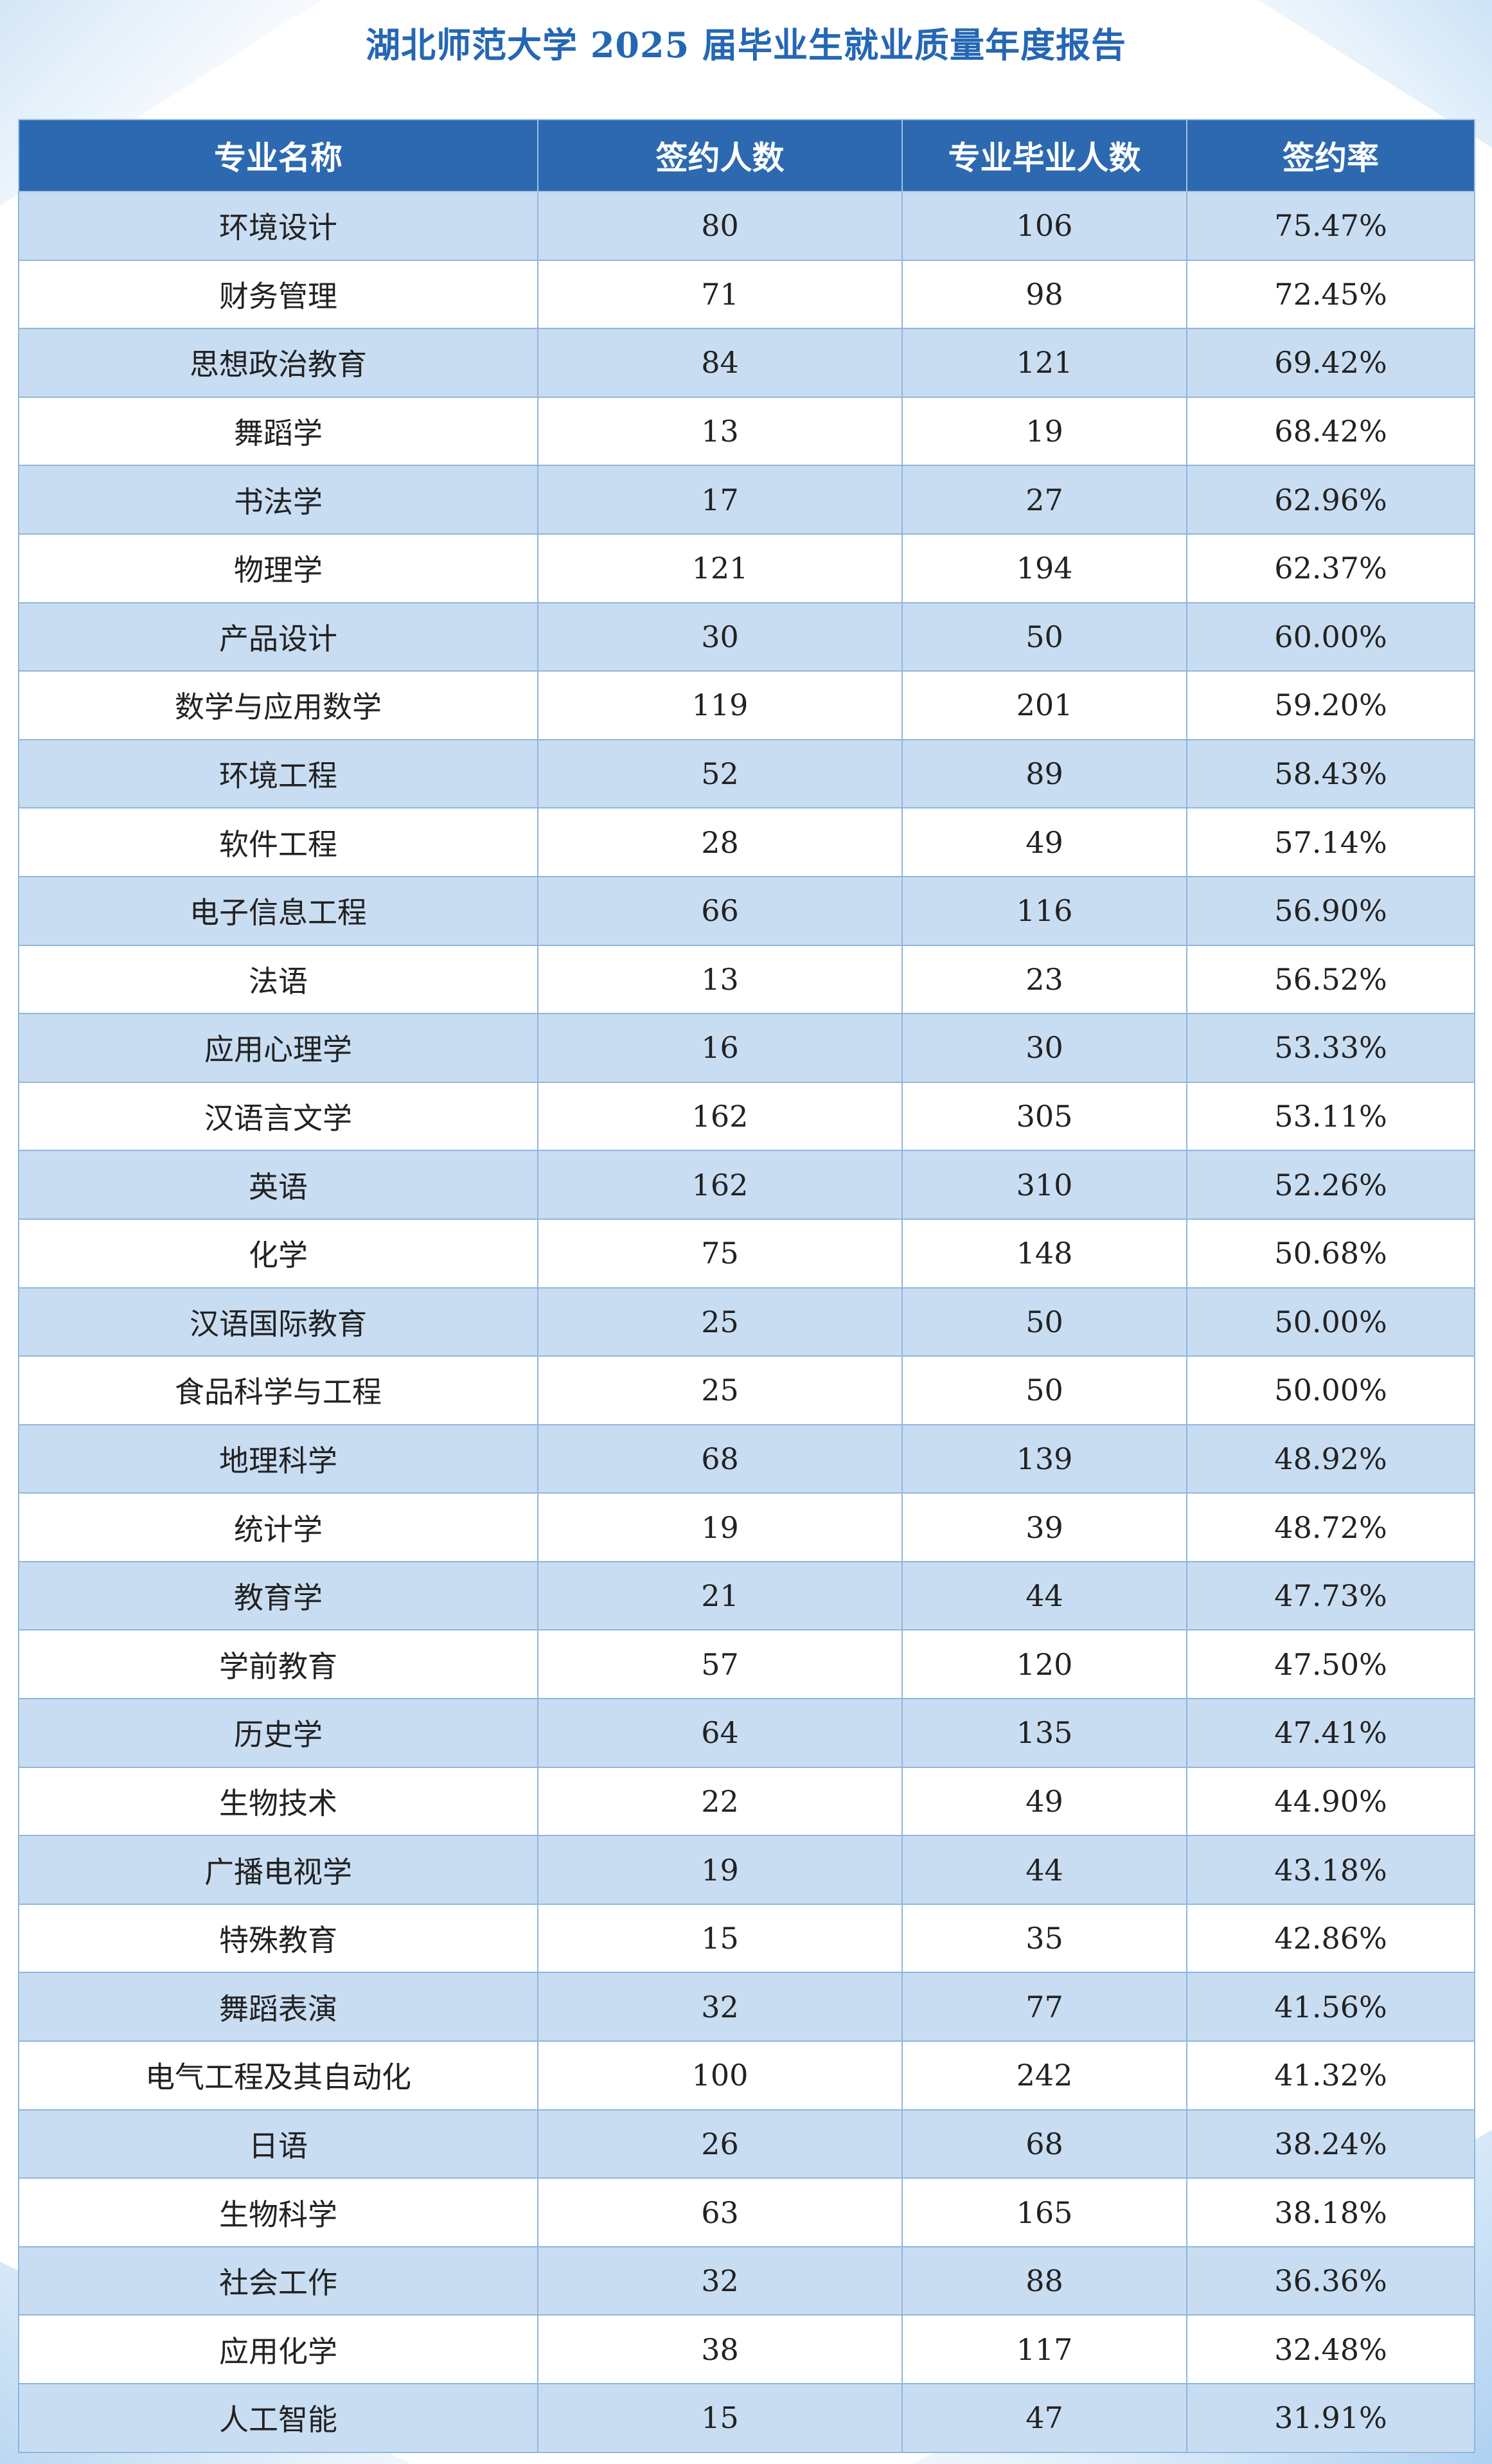 This screenshot has width=1492, height=2464. What do you see at coordinates (1044, 1048) in the screenshot?
I see `cell-graduate-count: 30` at bounding box center [1044, 1048].